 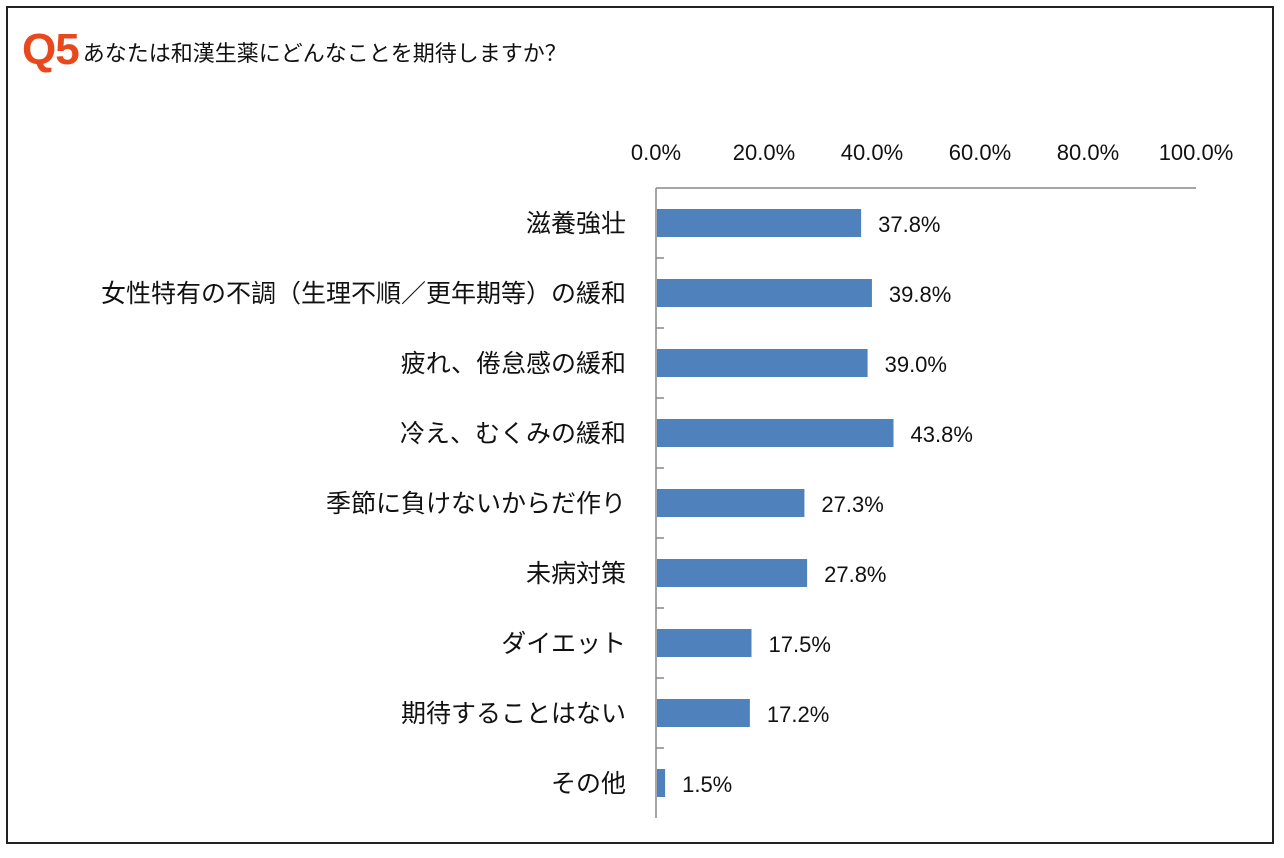 I want to click on question-title: Q5 あなたは和漢生薬にどんなことを期待しますか？, so click(x=294, y=50).